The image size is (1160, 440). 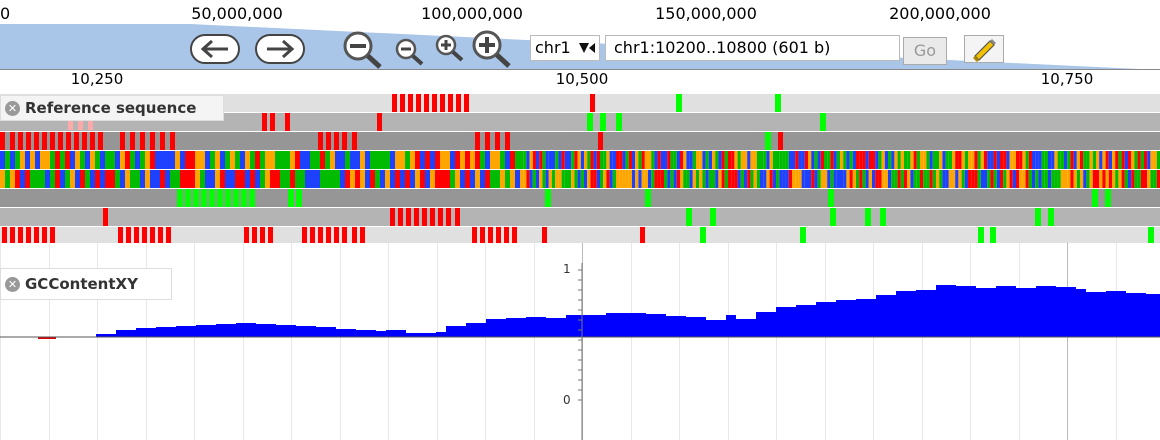 What do you see at coordinates (86, 284) in the screenshot?
I see `gc-content-label: ✕ GCContentXY` at bounding box center [86, 284].